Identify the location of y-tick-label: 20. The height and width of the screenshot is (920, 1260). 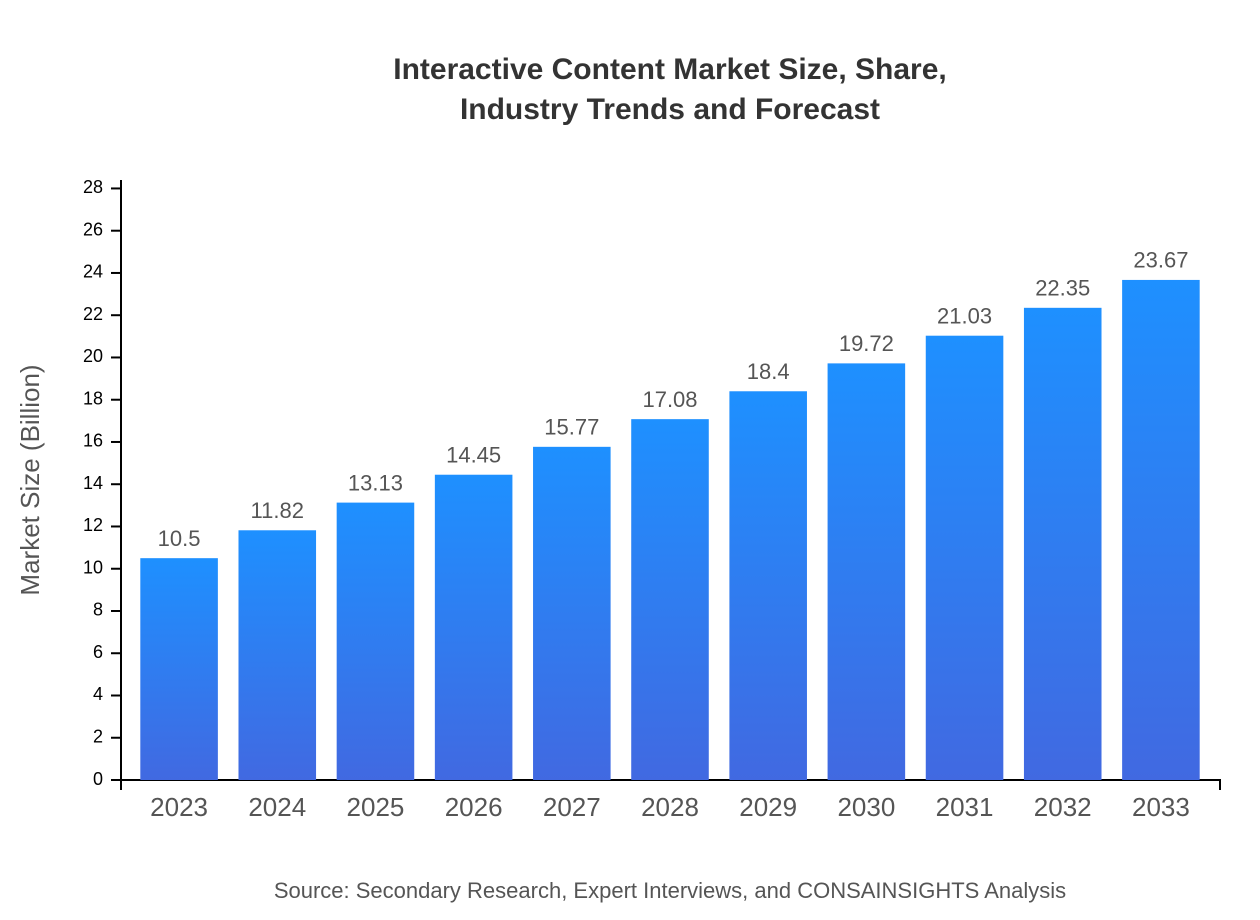
(93, 356).